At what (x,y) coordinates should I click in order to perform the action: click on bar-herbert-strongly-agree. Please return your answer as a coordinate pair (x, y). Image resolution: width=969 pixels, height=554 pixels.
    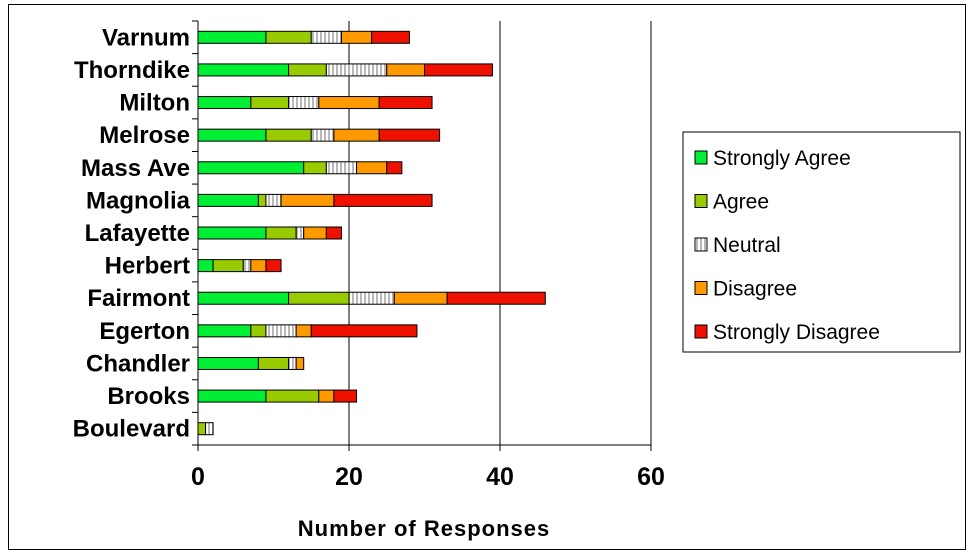
    Looking at the image, I should click on (205, 266).